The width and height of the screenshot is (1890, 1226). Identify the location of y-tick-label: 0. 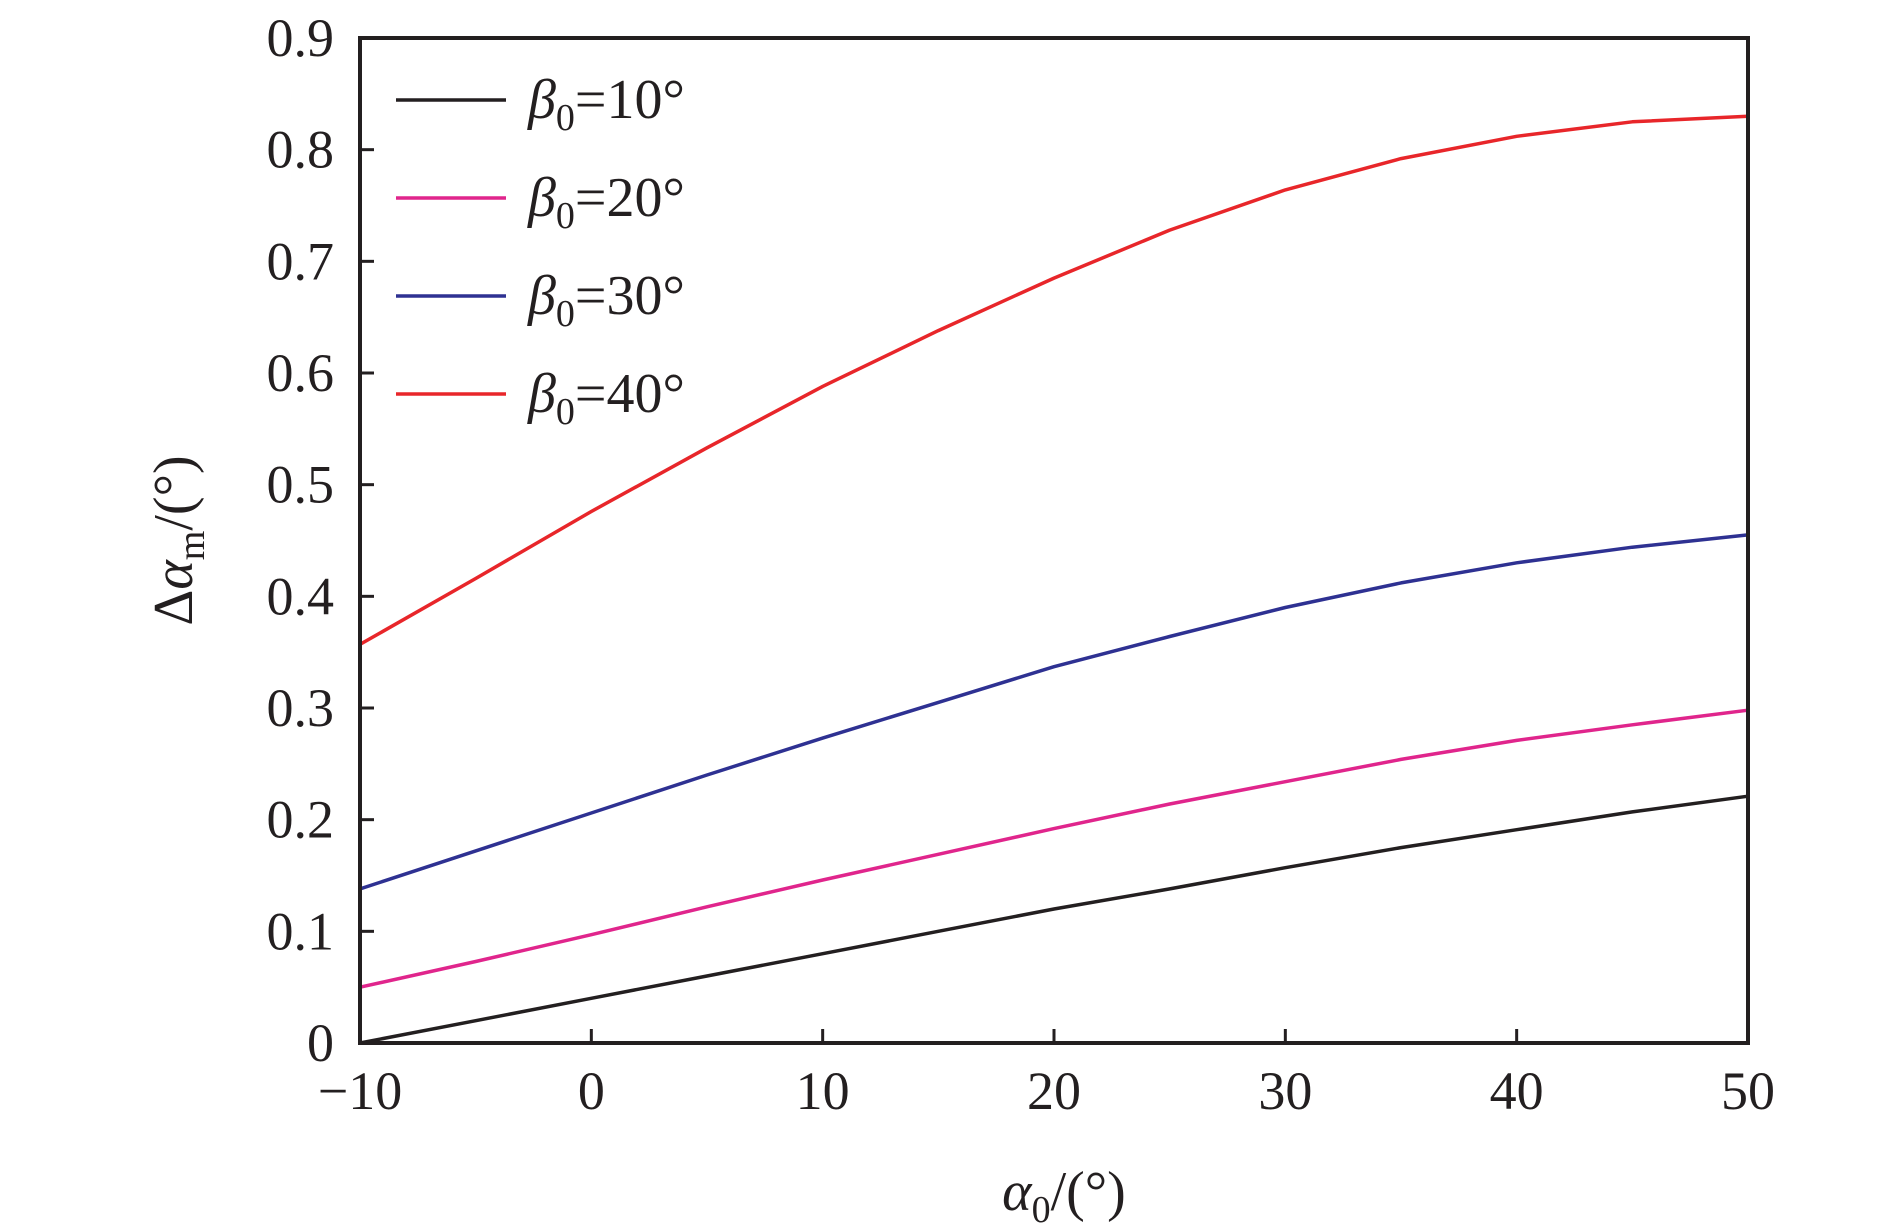
(320, 1043).